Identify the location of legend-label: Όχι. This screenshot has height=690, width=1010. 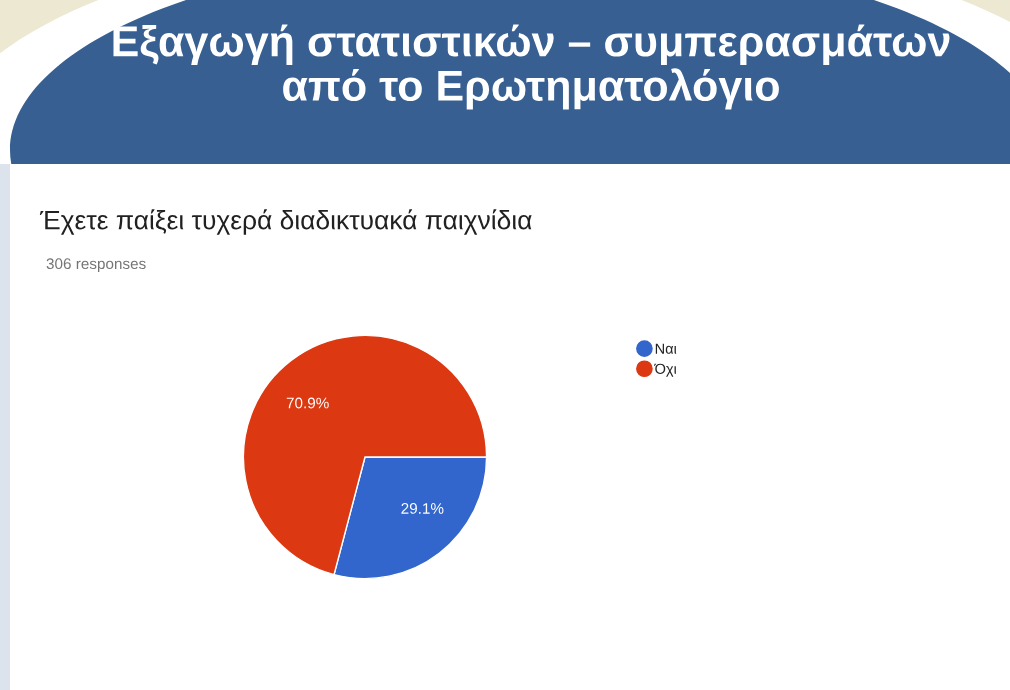
(665, 370).